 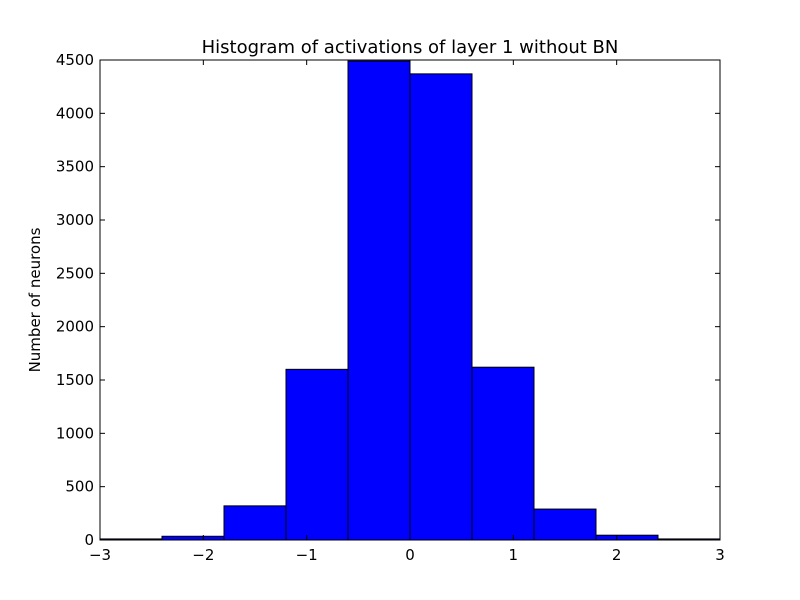 I want to click on y-tick-label: 4000, so click(x=75, y=113).